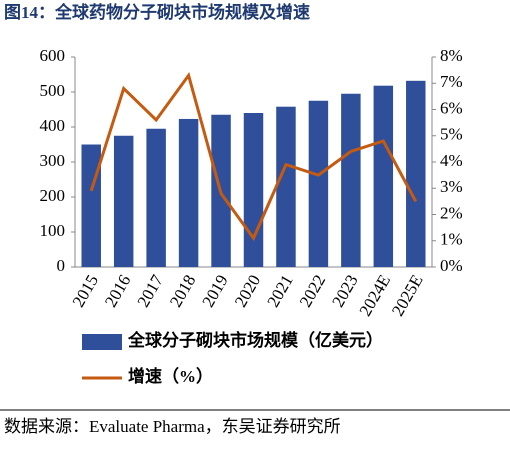 The width and height of the screenshot is (510, 449). Describe the element at coordinates (375, 295) in the screenshot. I see `x-tick-label: 2024E` at that location.